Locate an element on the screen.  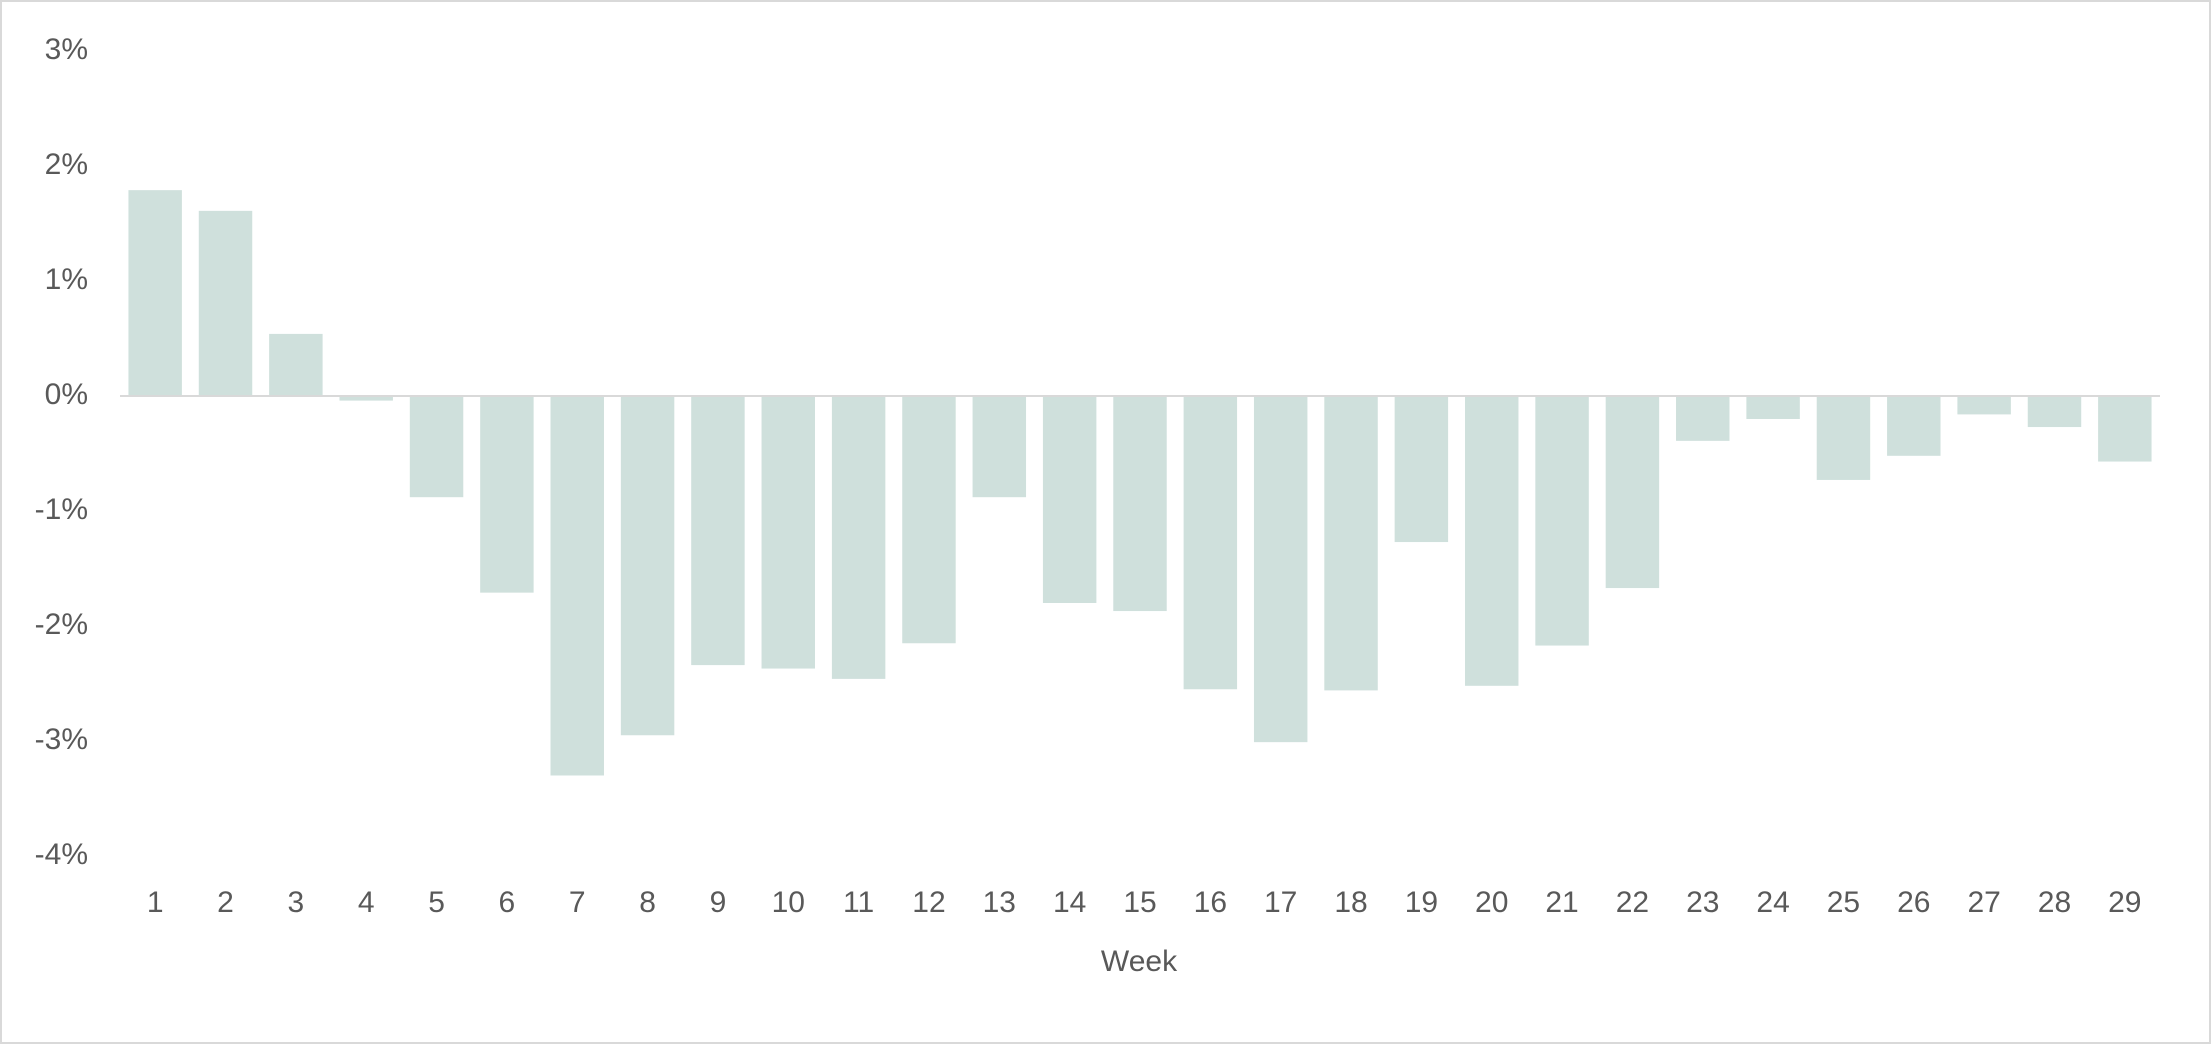
x-tick-label: 23 is located at coordinates (1702, 902).